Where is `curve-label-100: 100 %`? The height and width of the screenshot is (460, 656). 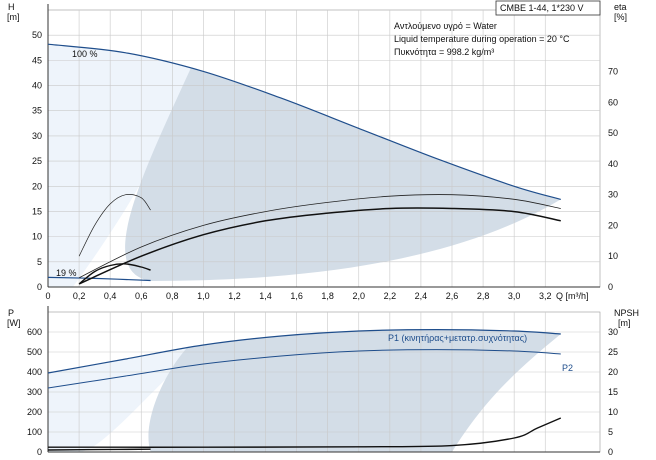 curve-label-100: 100 % is located at coordinates (85, 54).